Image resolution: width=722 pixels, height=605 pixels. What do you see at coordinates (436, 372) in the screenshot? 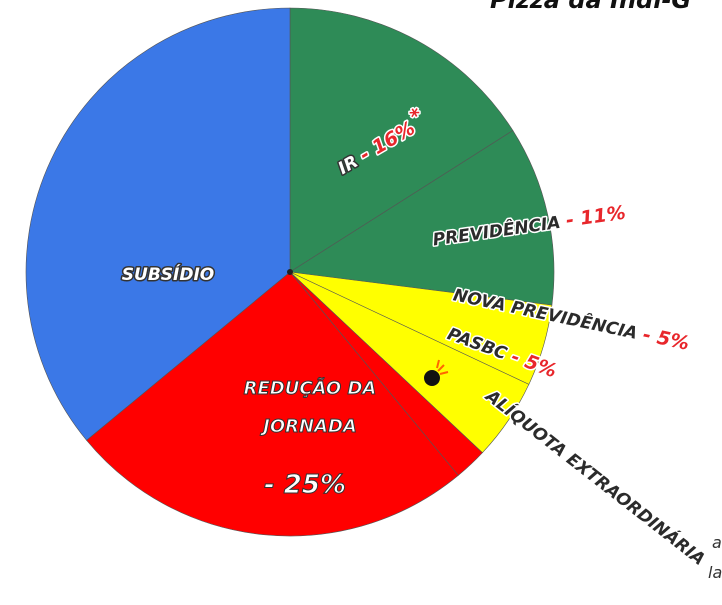
I see `bomb-icon` at bounding box center [436, 372].